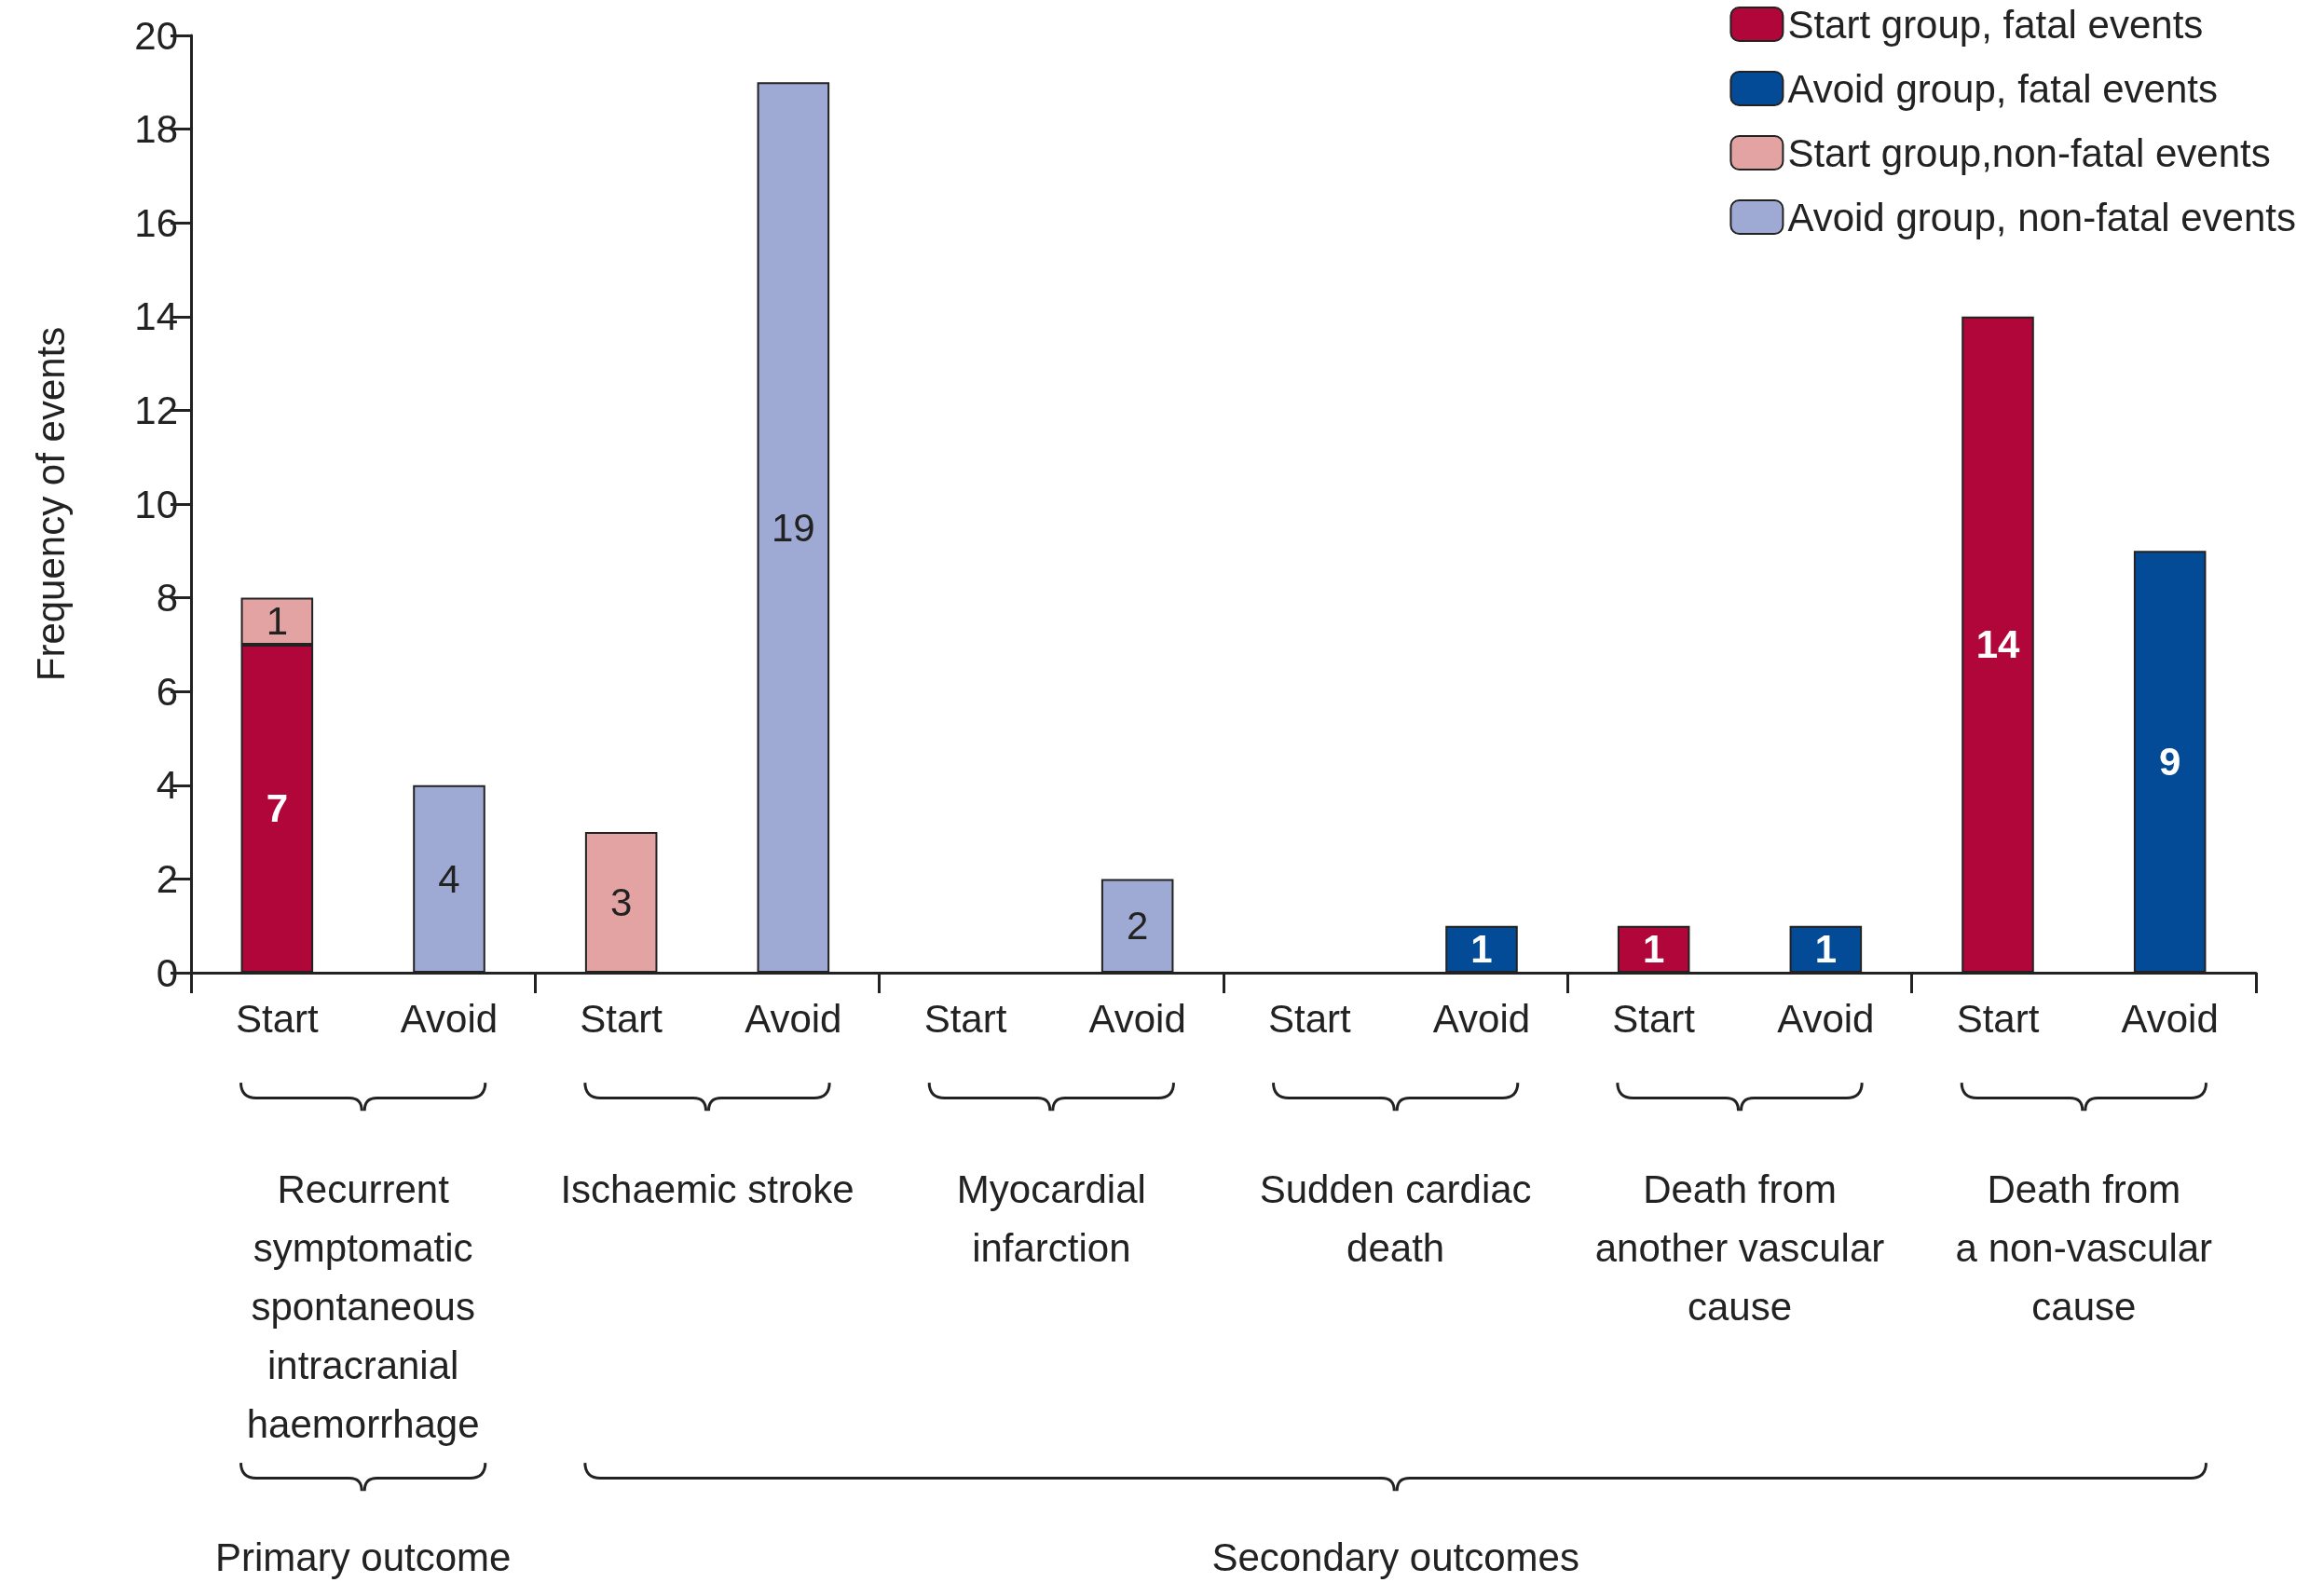  I want to click on y-tick-label: 8, so click(167, 598).